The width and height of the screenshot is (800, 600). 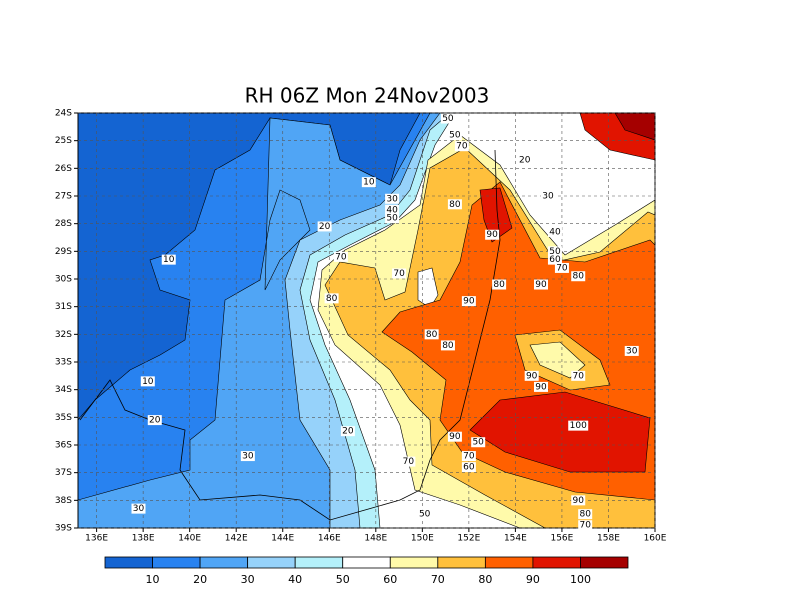 I want to click on y-tick-label: 35S, so click(x=63, y=418).